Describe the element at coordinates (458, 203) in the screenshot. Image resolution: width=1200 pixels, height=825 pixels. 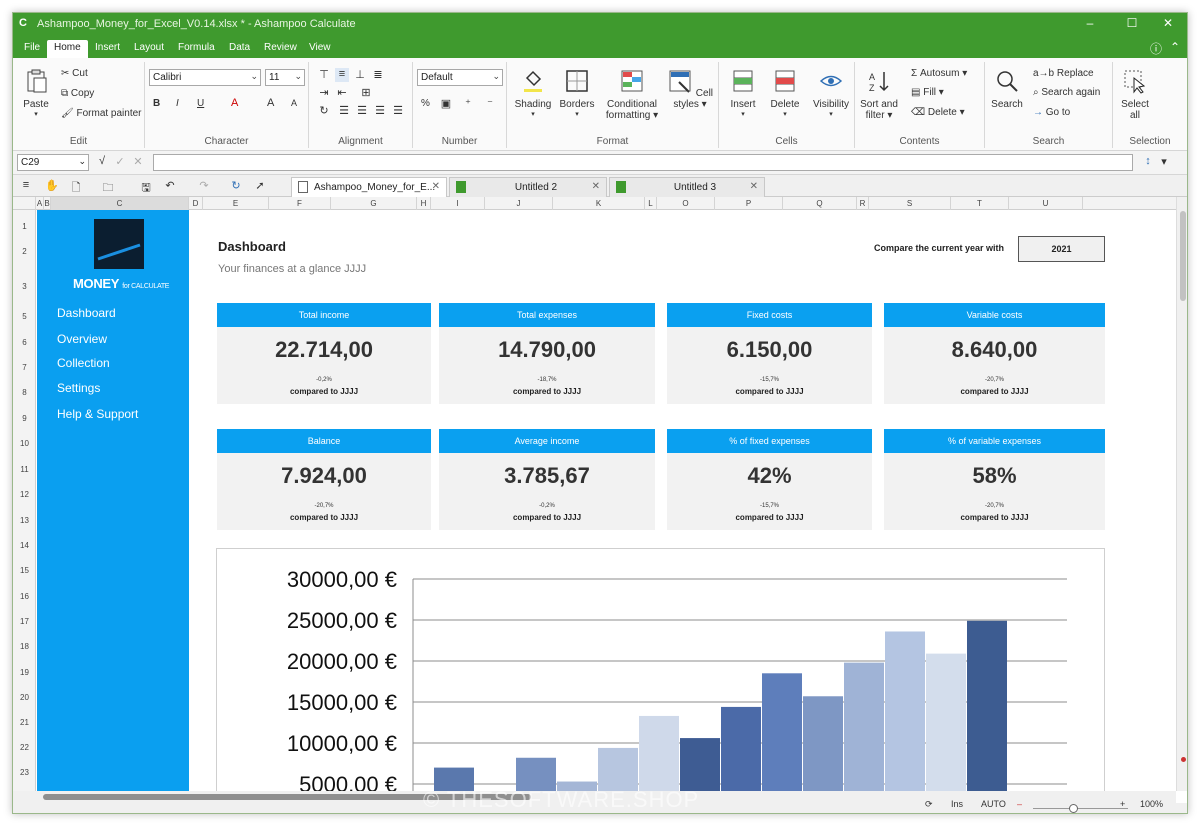
I see `column-header-cell: I` at that location.